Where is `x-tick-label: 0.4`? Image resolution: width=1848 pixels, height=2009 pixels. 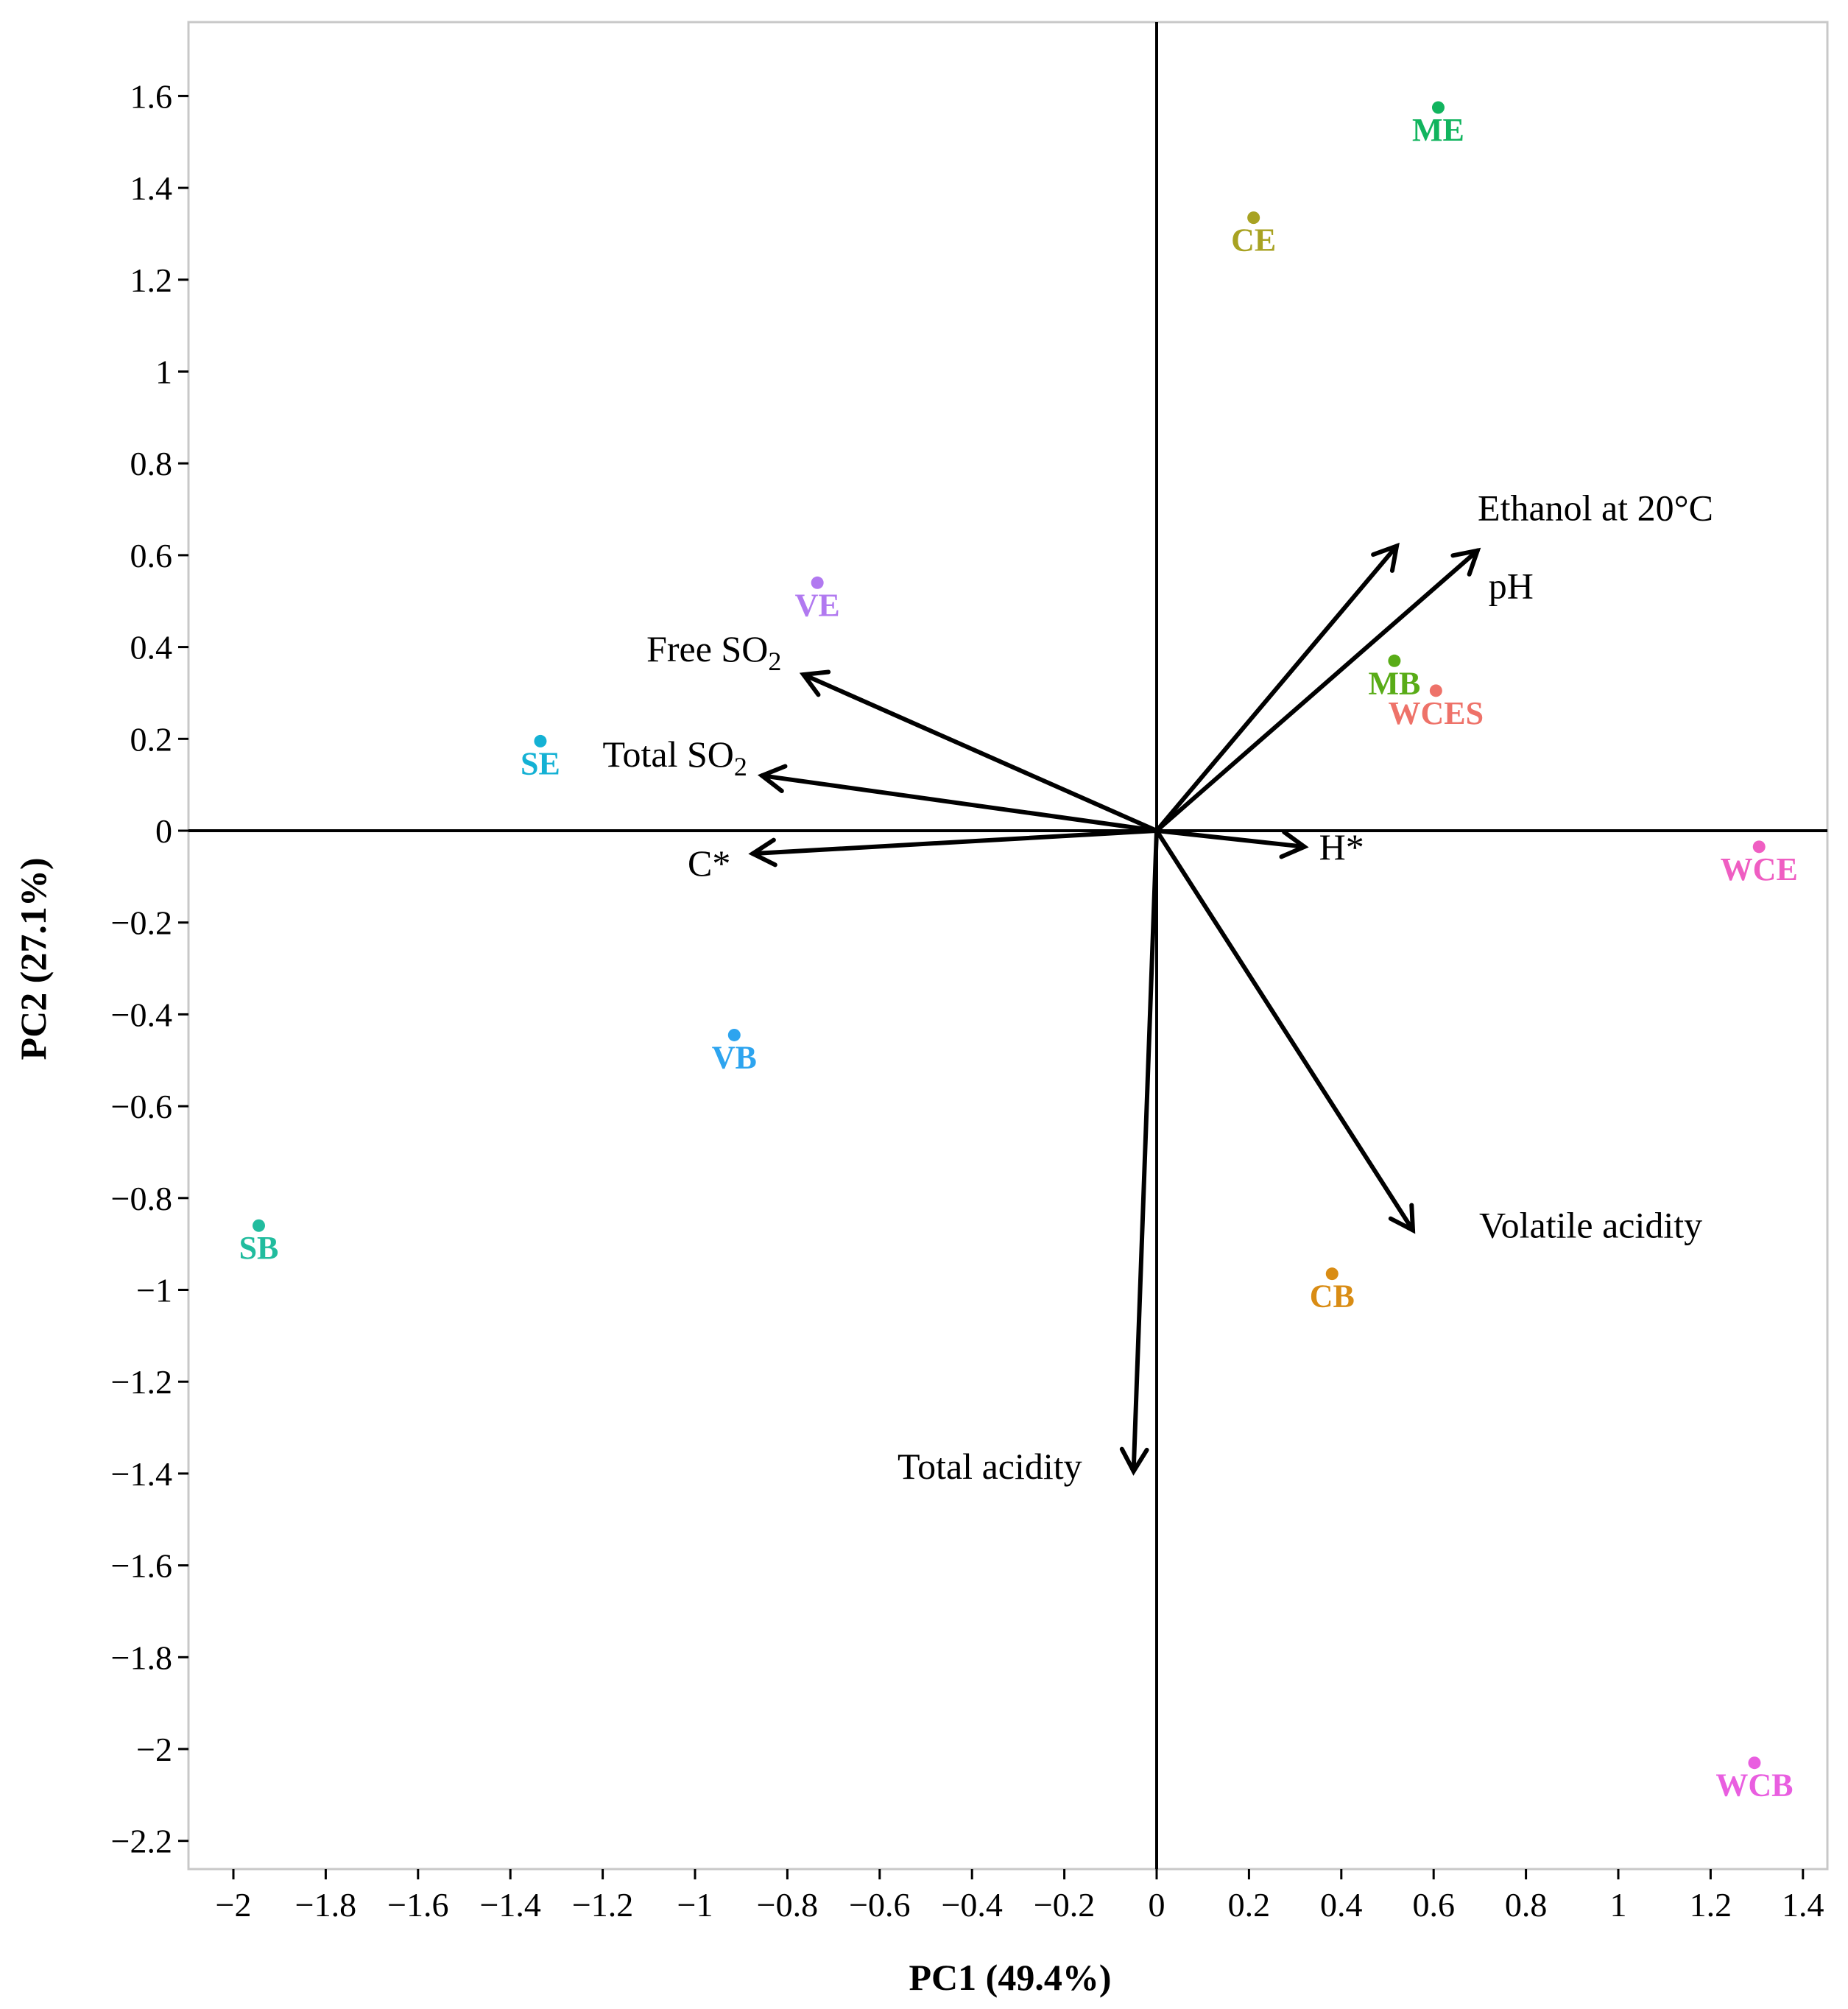
x-tick-label: 0.4 is located at coordinates (1341, 1905).